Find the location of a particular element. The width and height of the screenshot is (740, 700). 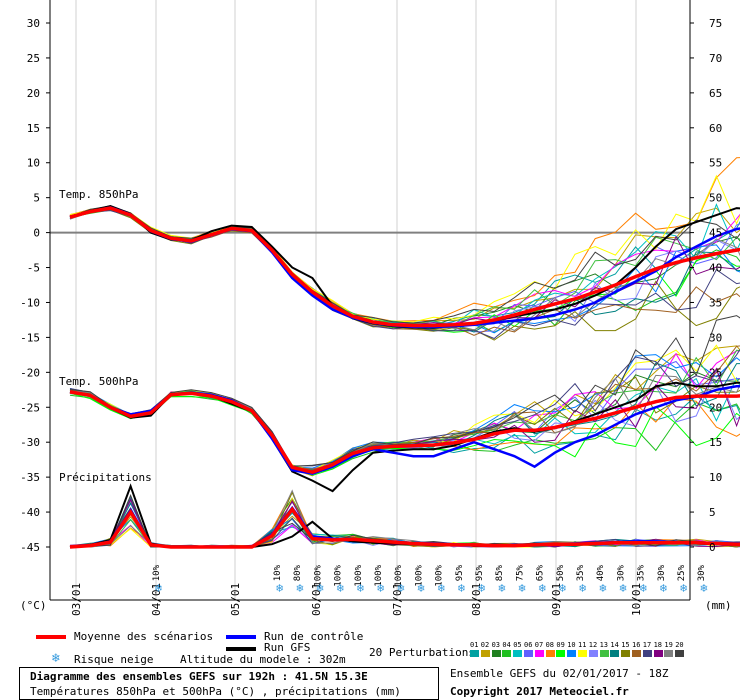

snow-risk-percent: 25% is located at coordinates (682, 572).